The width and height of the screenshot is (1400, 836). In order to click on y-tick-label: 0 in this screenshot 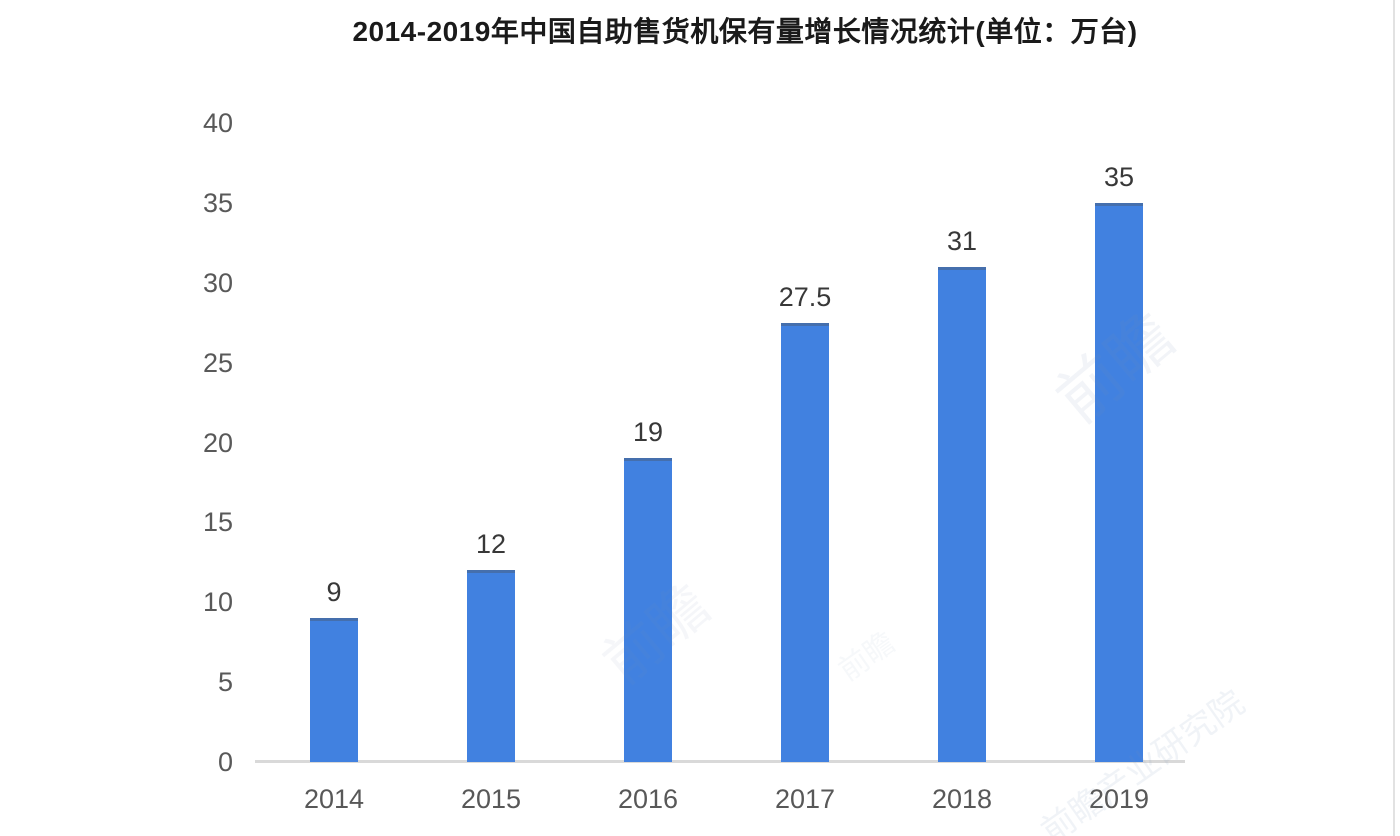, I will do `click(225, 762)`.